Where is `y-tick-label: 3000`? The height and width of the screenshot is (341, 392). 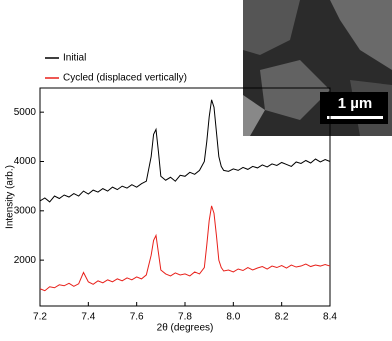 y-tick-label: 3000 is located at coordinates (25, 210).